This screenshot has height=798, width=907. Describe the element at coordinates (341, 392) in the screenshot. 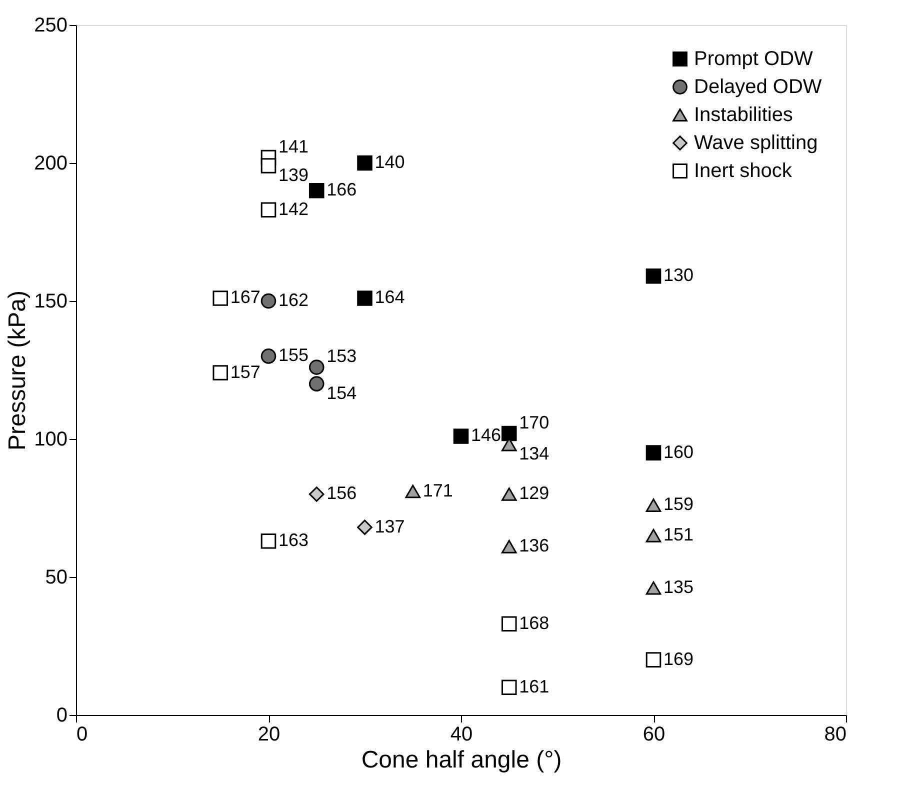

I see `annotation: 154` at that location.